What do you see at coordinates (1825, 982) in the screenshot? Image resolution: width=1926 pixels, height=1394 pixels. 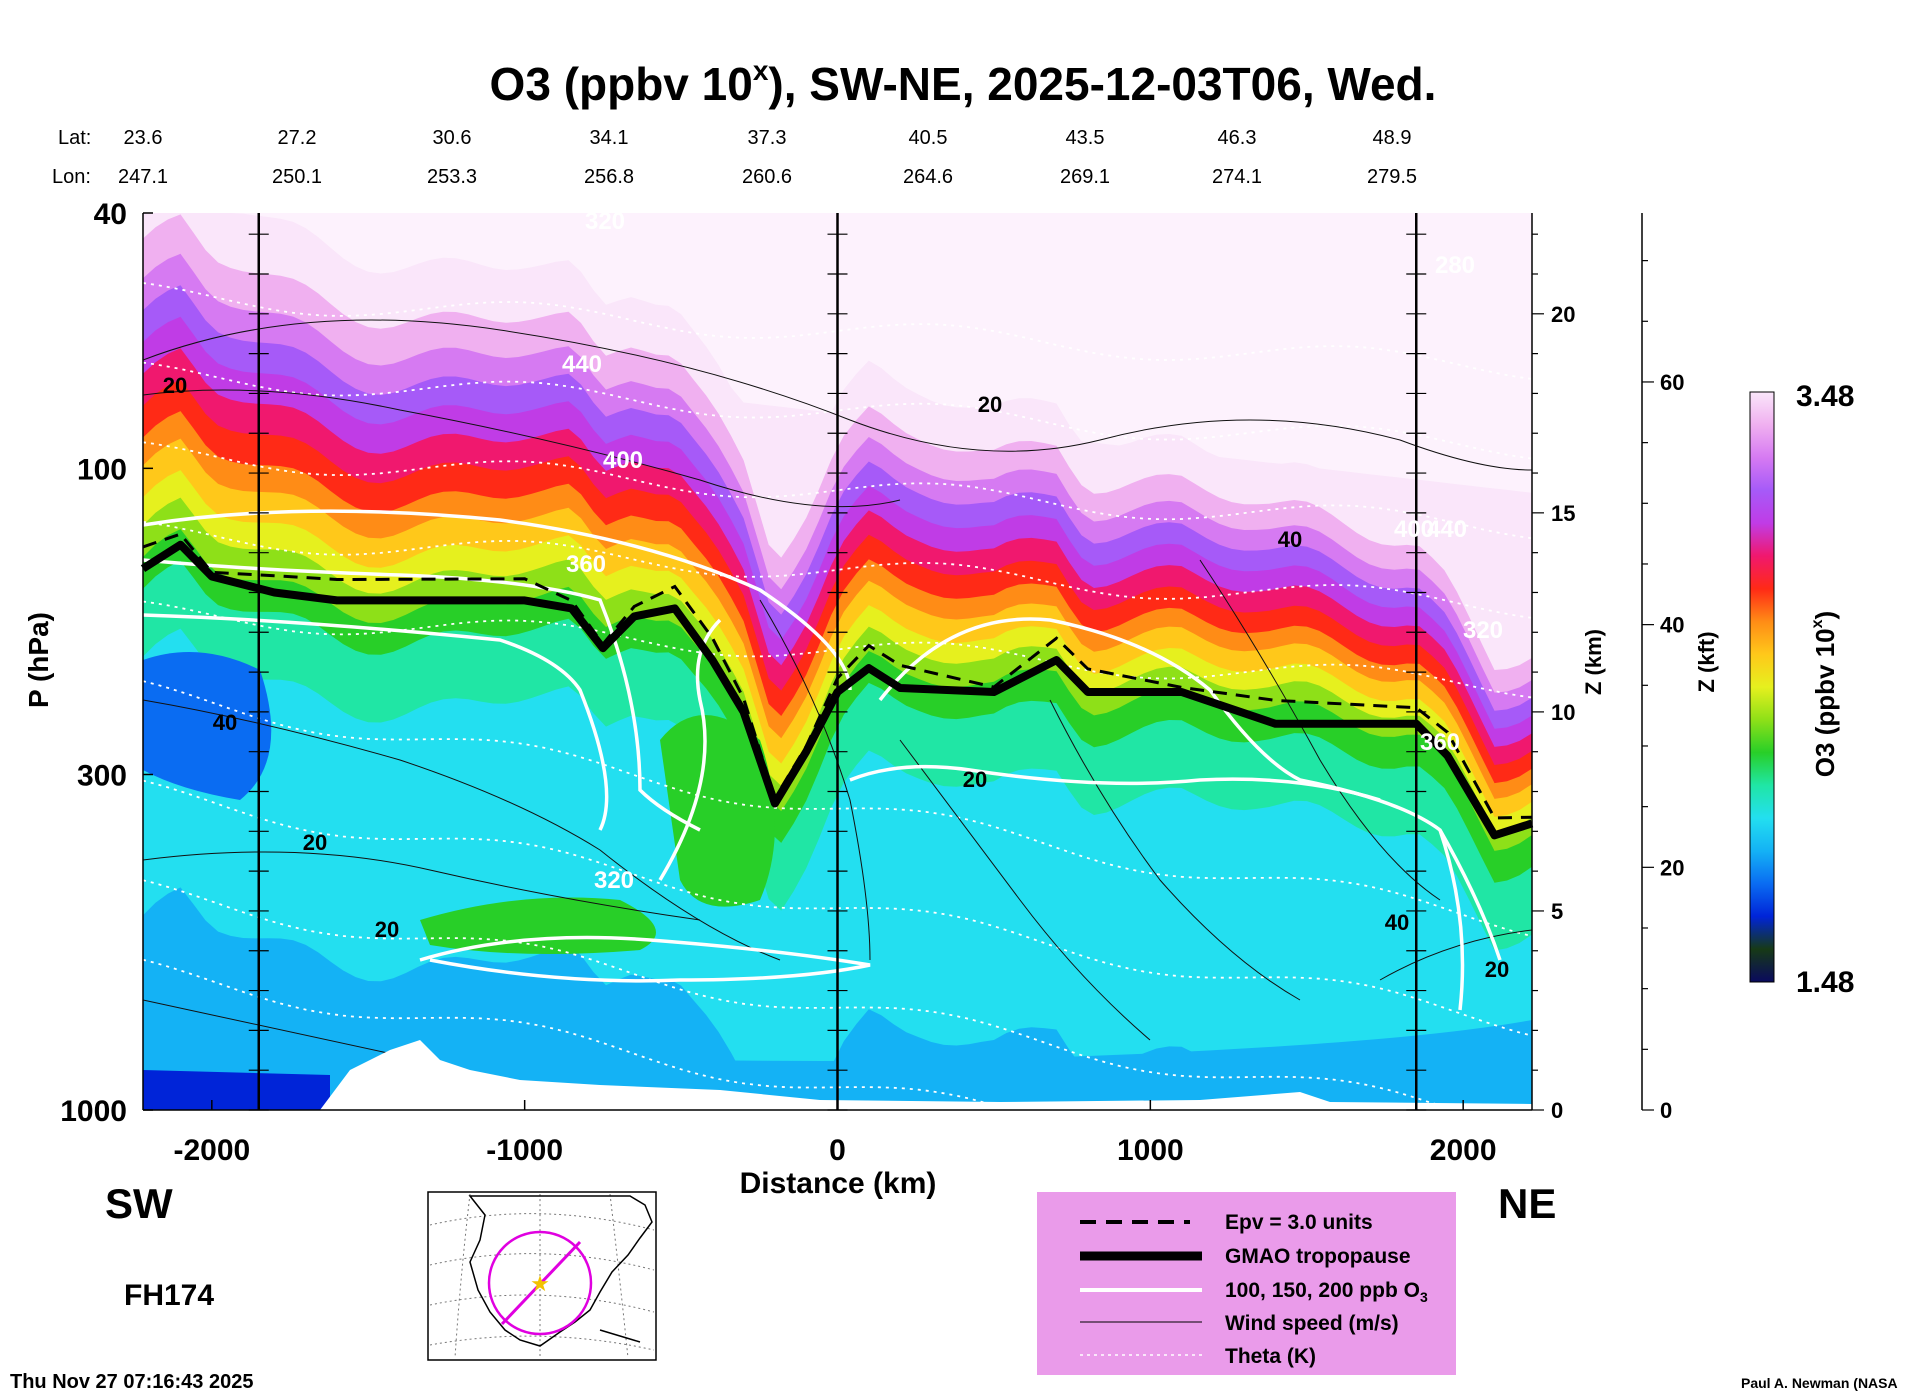 I see `colorbar-min-label: 1.48` at bounding box center [1825, 982].